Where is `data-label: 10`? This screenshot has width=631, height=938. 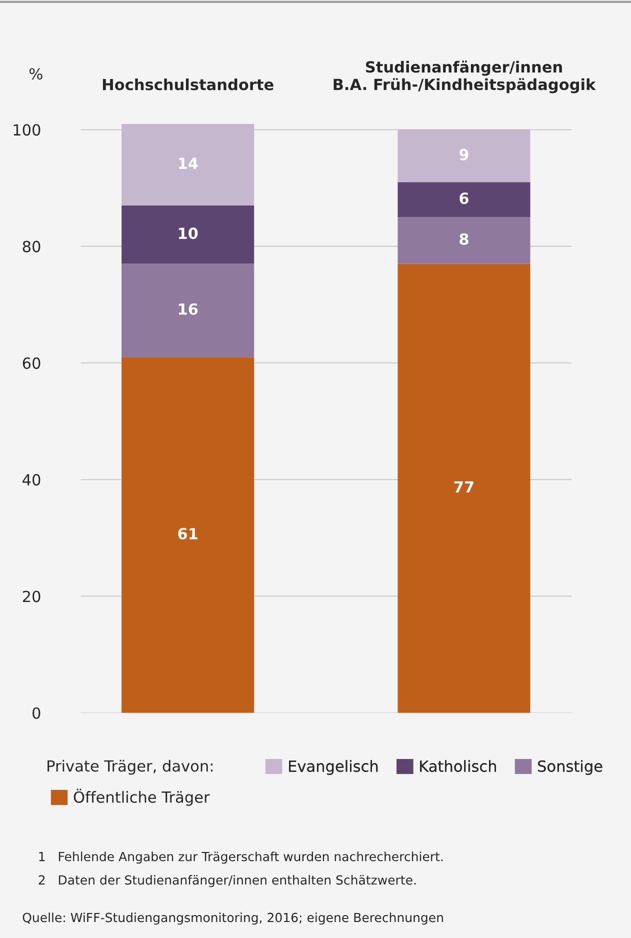
data-label: 10 is located at coordinates (188, 234).